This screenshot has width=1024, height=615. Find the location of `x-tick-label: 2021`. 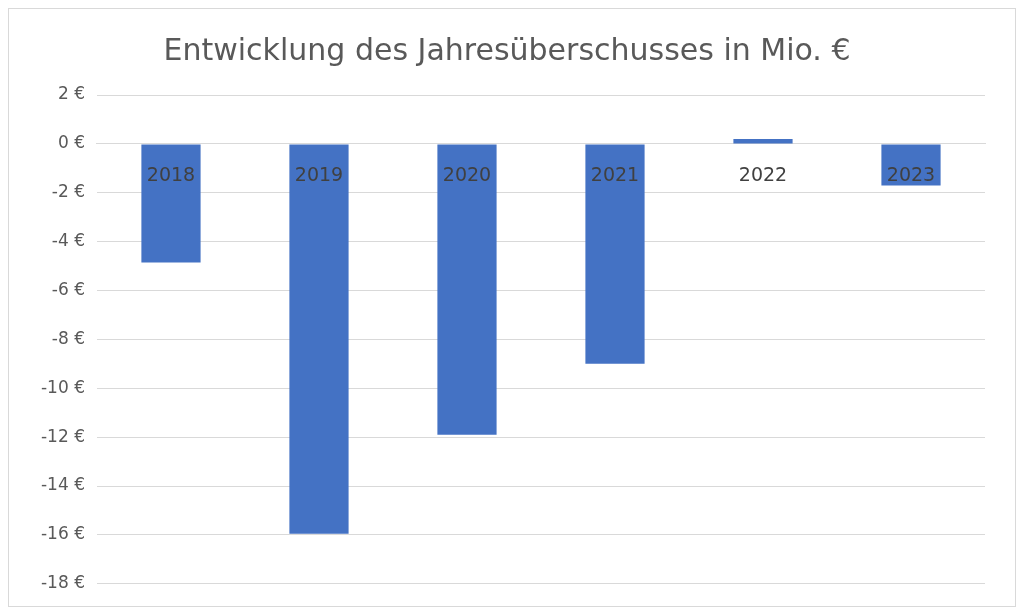

x-tick-label: 2021 is located at coordinates (615, 173).